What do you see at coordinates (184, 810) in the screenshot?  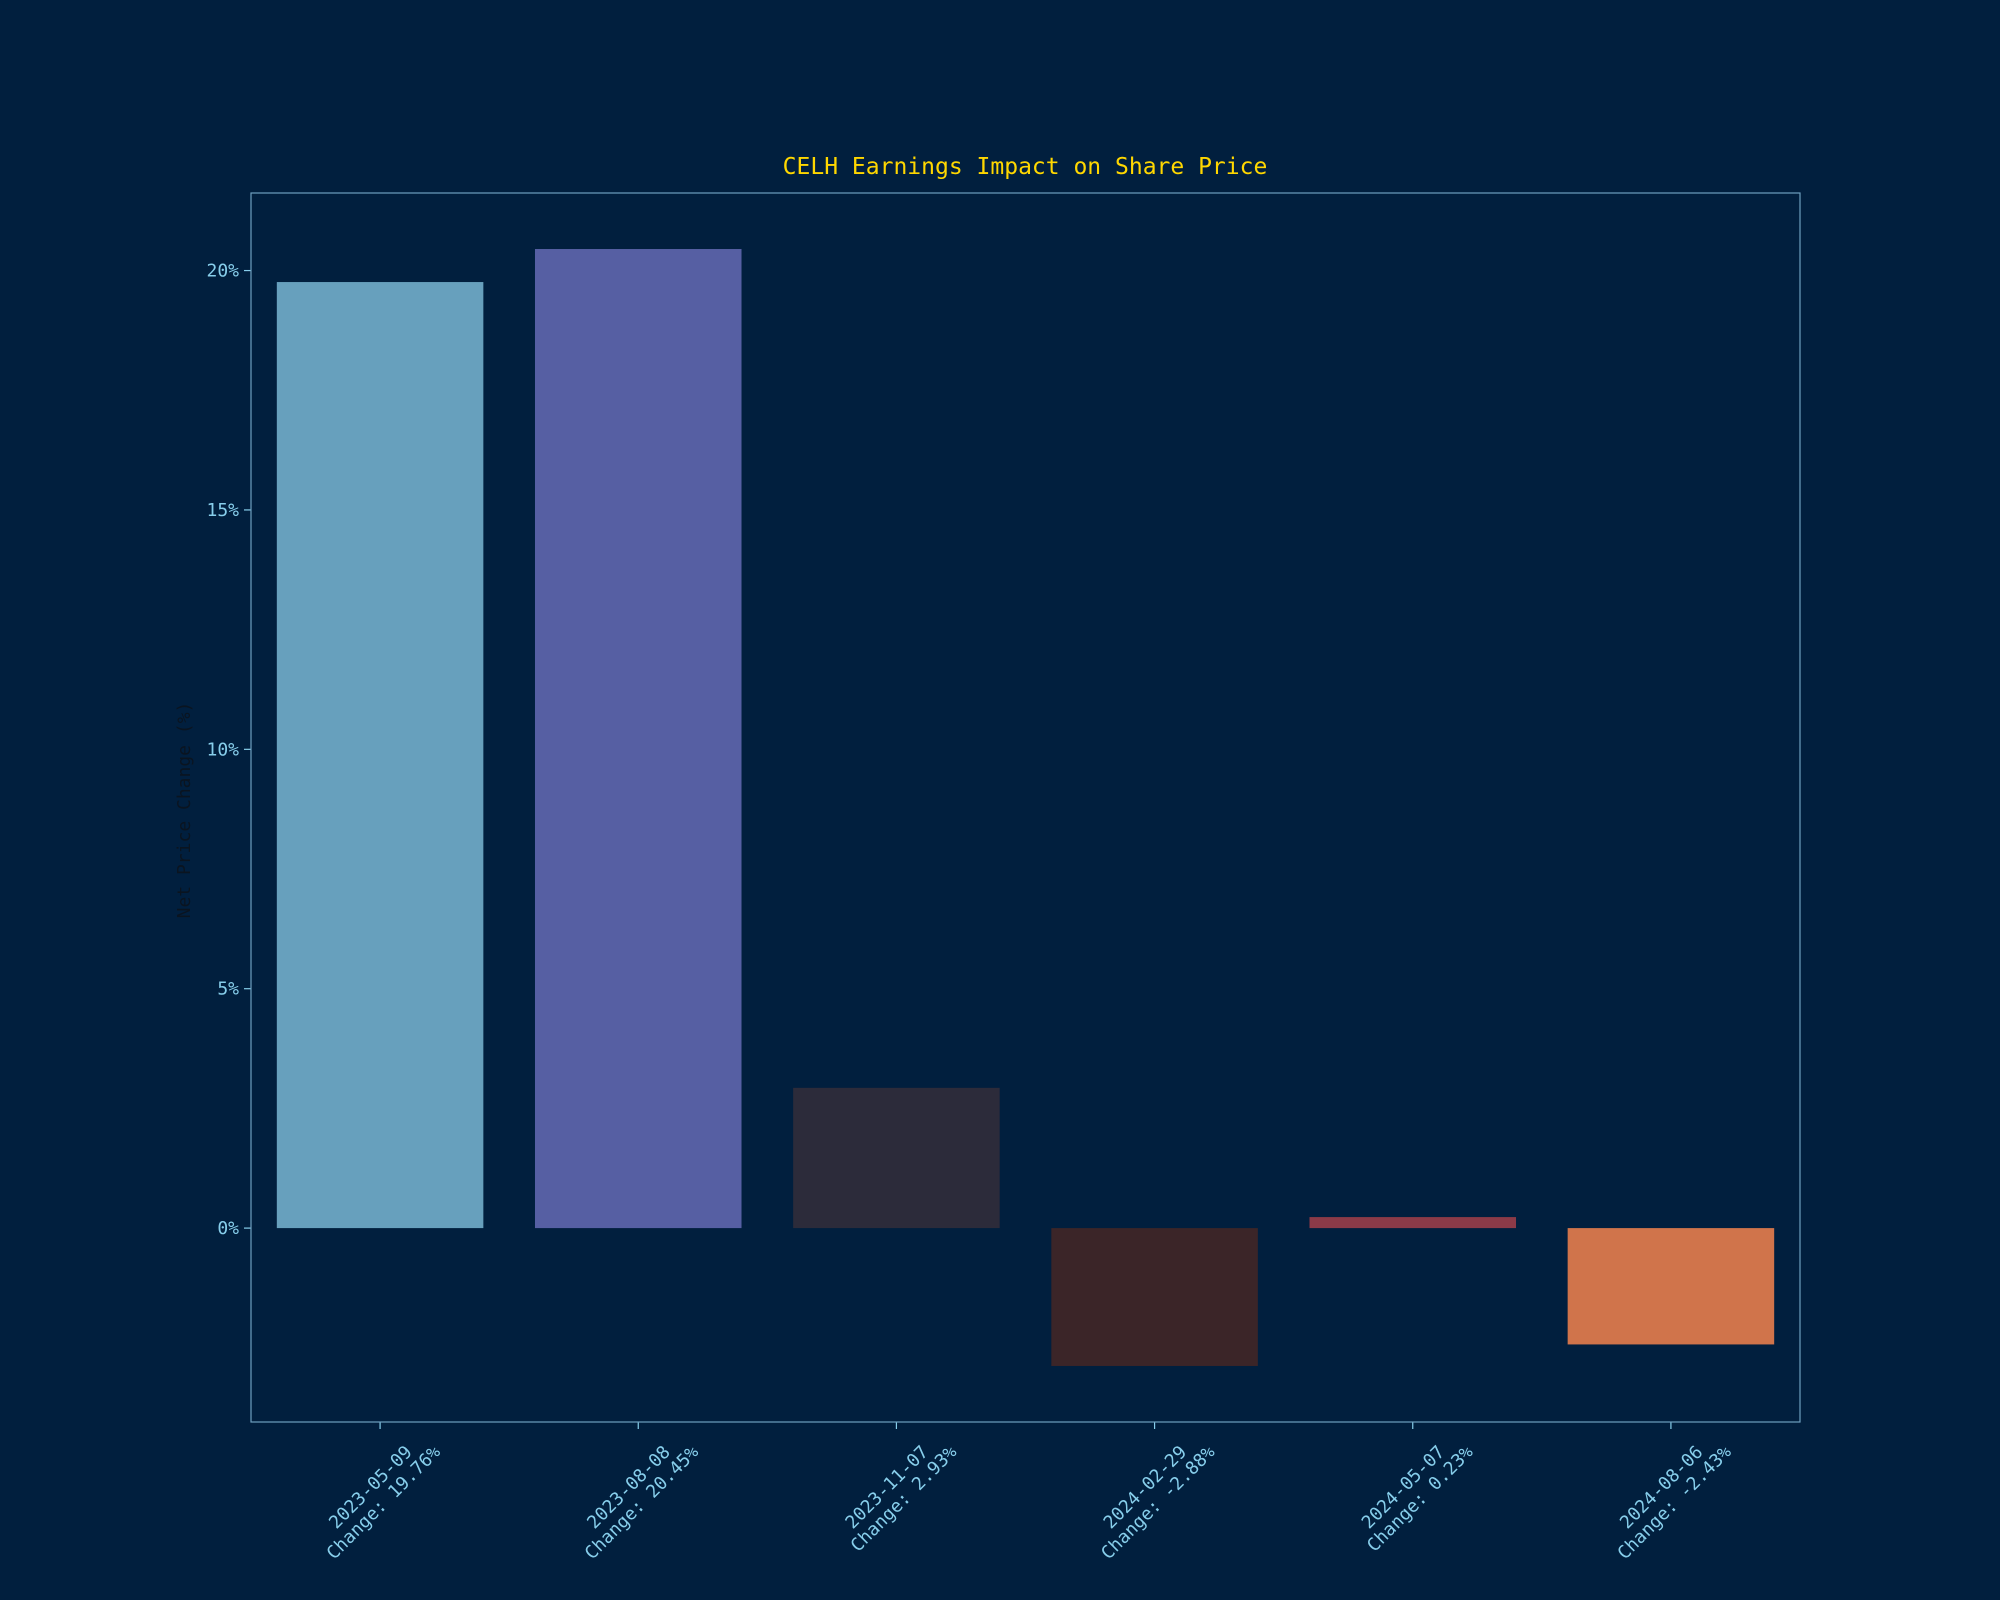 I see `y-axis-label: Net Price Change (%)` at bounding box center [184, 810].